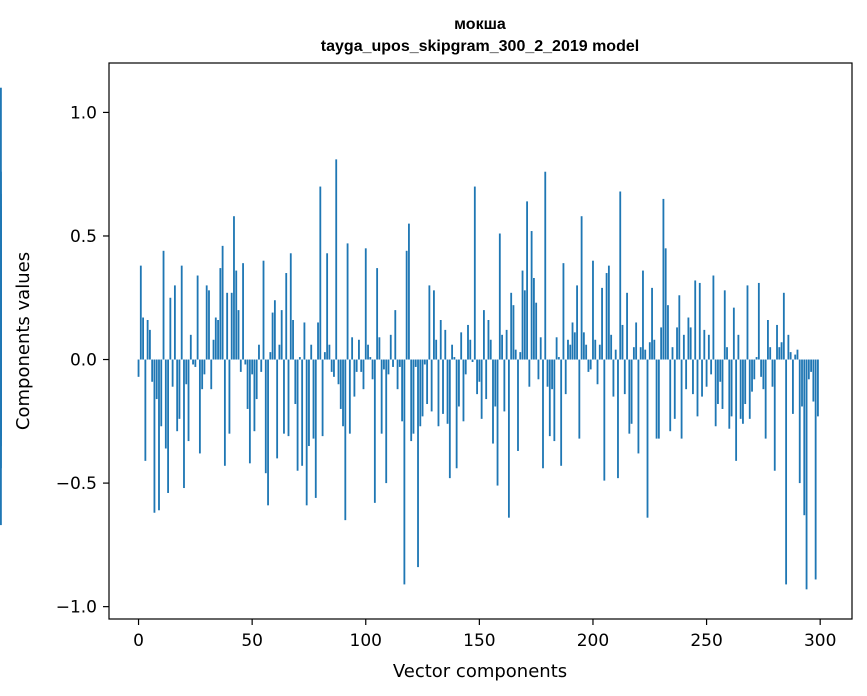  Describe the element at coordinates (83, 237) in the screenshot. I see `y-tick-label: 0.5` at that location.